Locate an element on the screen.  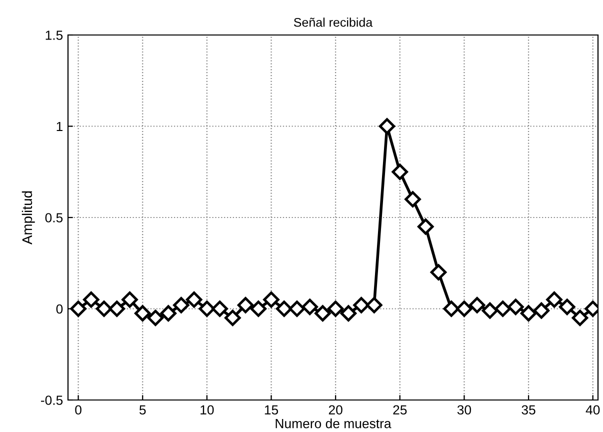
chart-title: Señal recibida is located at coordinates (333, 22).